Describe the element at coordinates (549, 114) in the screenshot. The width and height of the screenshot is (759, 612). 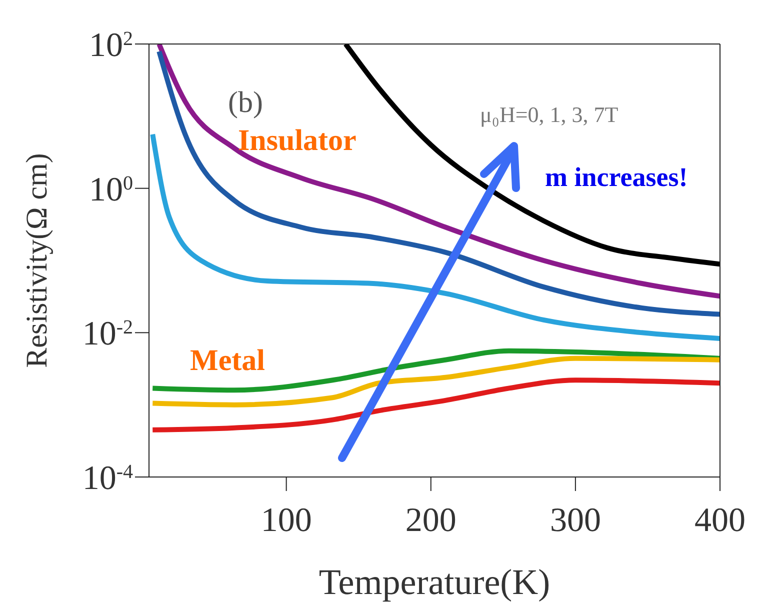
I see `annotation: μ₀H=0, 1, 3, 7T` at that location.